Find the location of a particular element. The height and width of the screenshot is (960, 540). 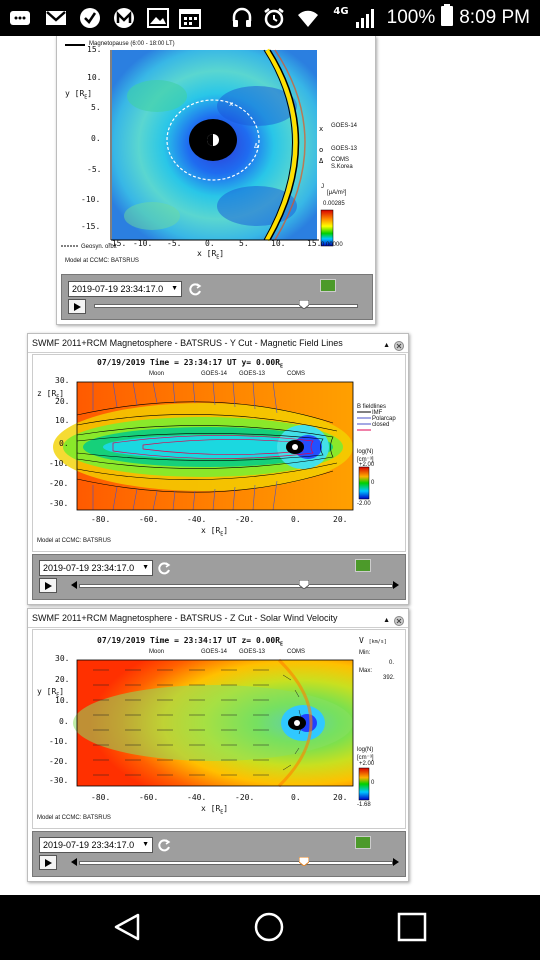

x-tick: 20. is located at coordinates (340, 519).